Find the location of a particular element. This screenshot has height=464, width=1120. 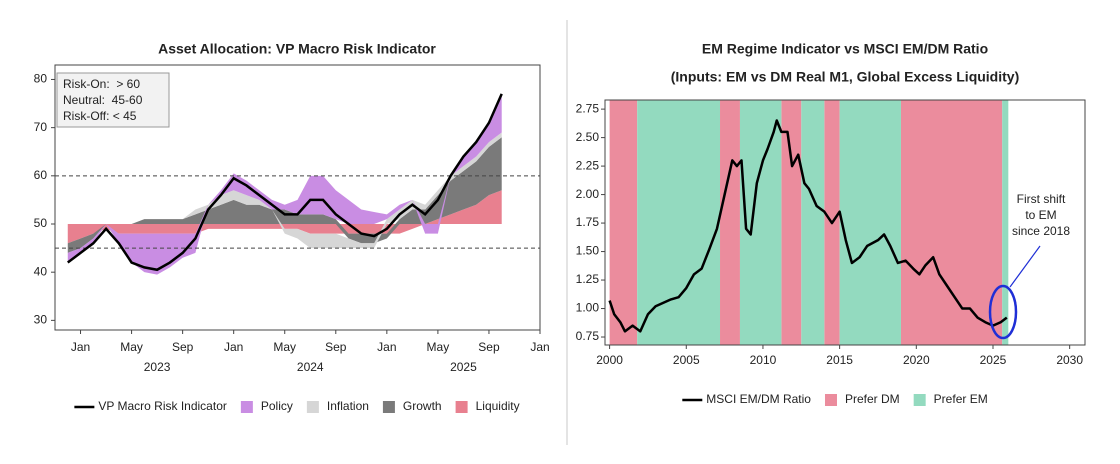

legend-label: MSCI EM/DM Ratio is located at coordinates (758, 399).